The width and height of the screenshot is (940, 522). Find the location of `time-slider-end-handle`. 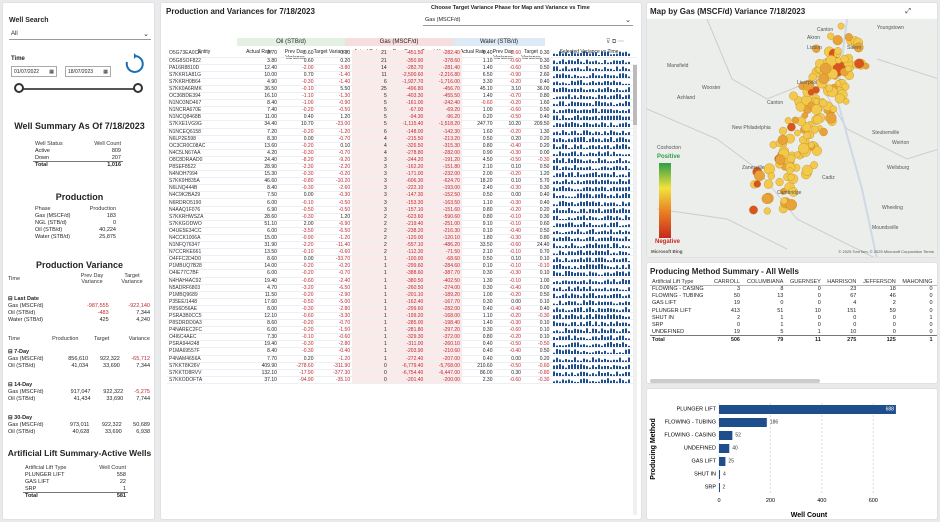

time-slider-end-handle is located at coordinates (138, 88).